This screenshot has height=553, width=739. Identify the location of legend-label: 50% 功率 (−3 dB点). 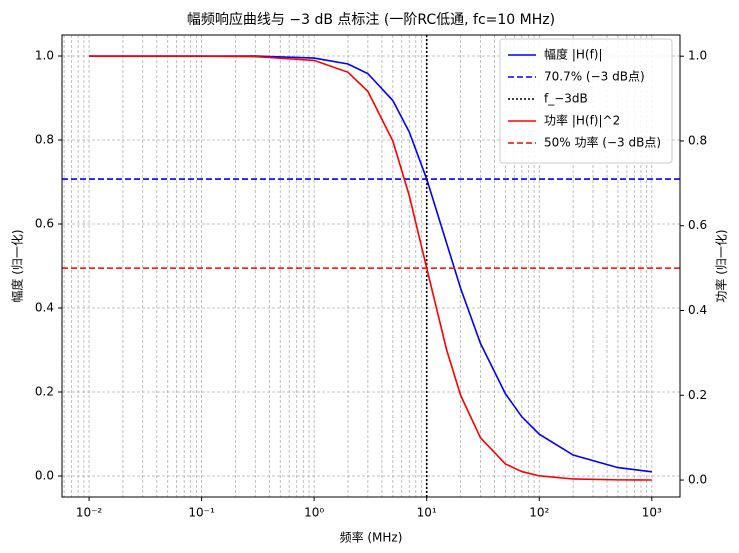
(602, 142).